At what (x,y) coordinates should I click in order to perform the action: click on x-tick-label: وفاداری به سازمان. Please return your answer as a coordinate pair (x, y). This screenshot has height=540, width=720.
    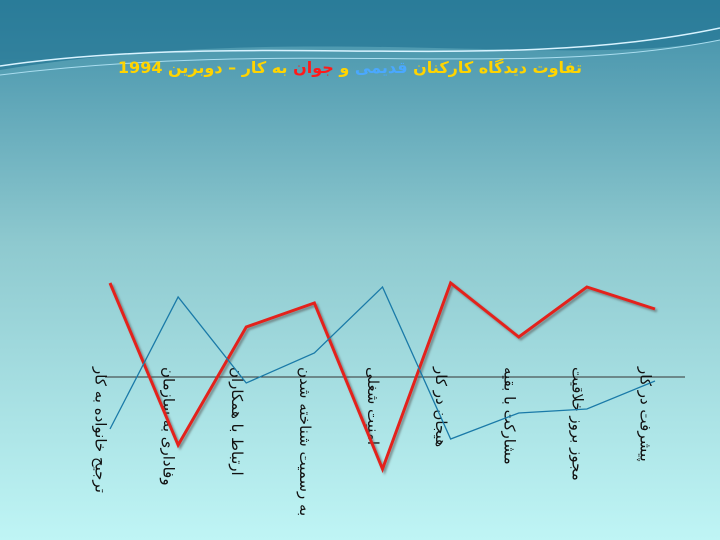
    Looking at the image, I should click on (169, 426).